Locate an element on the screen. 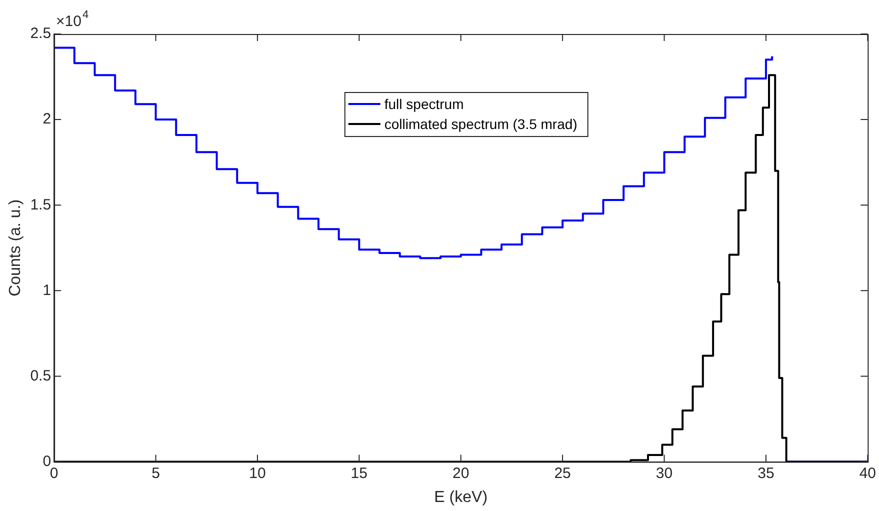 The width and height of the screenshot is (879, 511). y-tick-label: 0.5 is located at coordinates (41, 375).